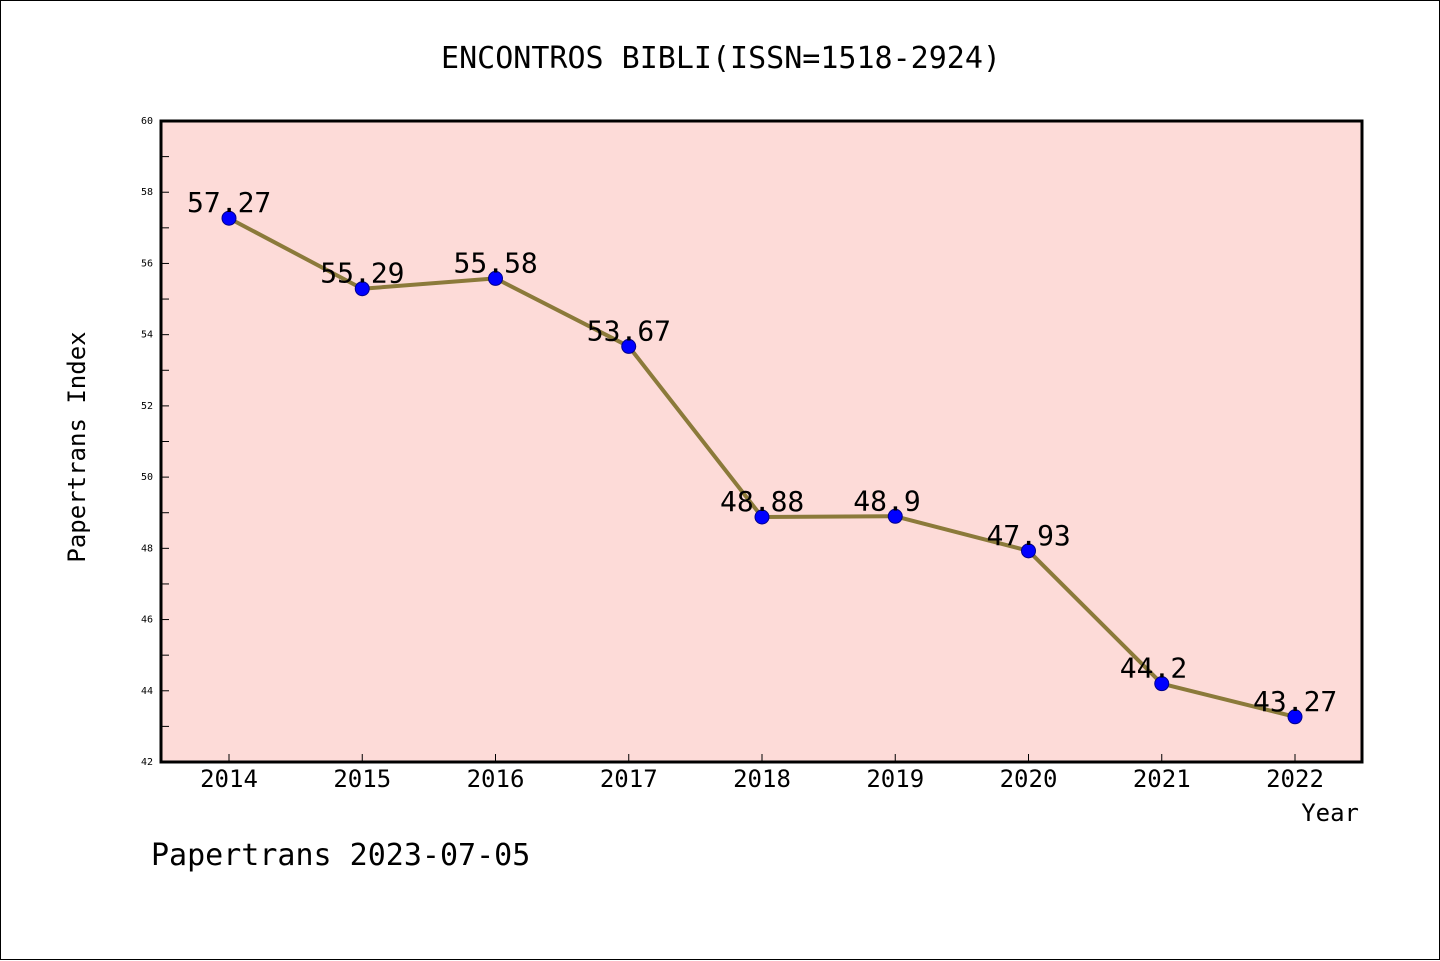  What do you see at coordinates (147, 263) in the screenshot?
I see `y-tick-label: 56` at bounding box center [147, 263].